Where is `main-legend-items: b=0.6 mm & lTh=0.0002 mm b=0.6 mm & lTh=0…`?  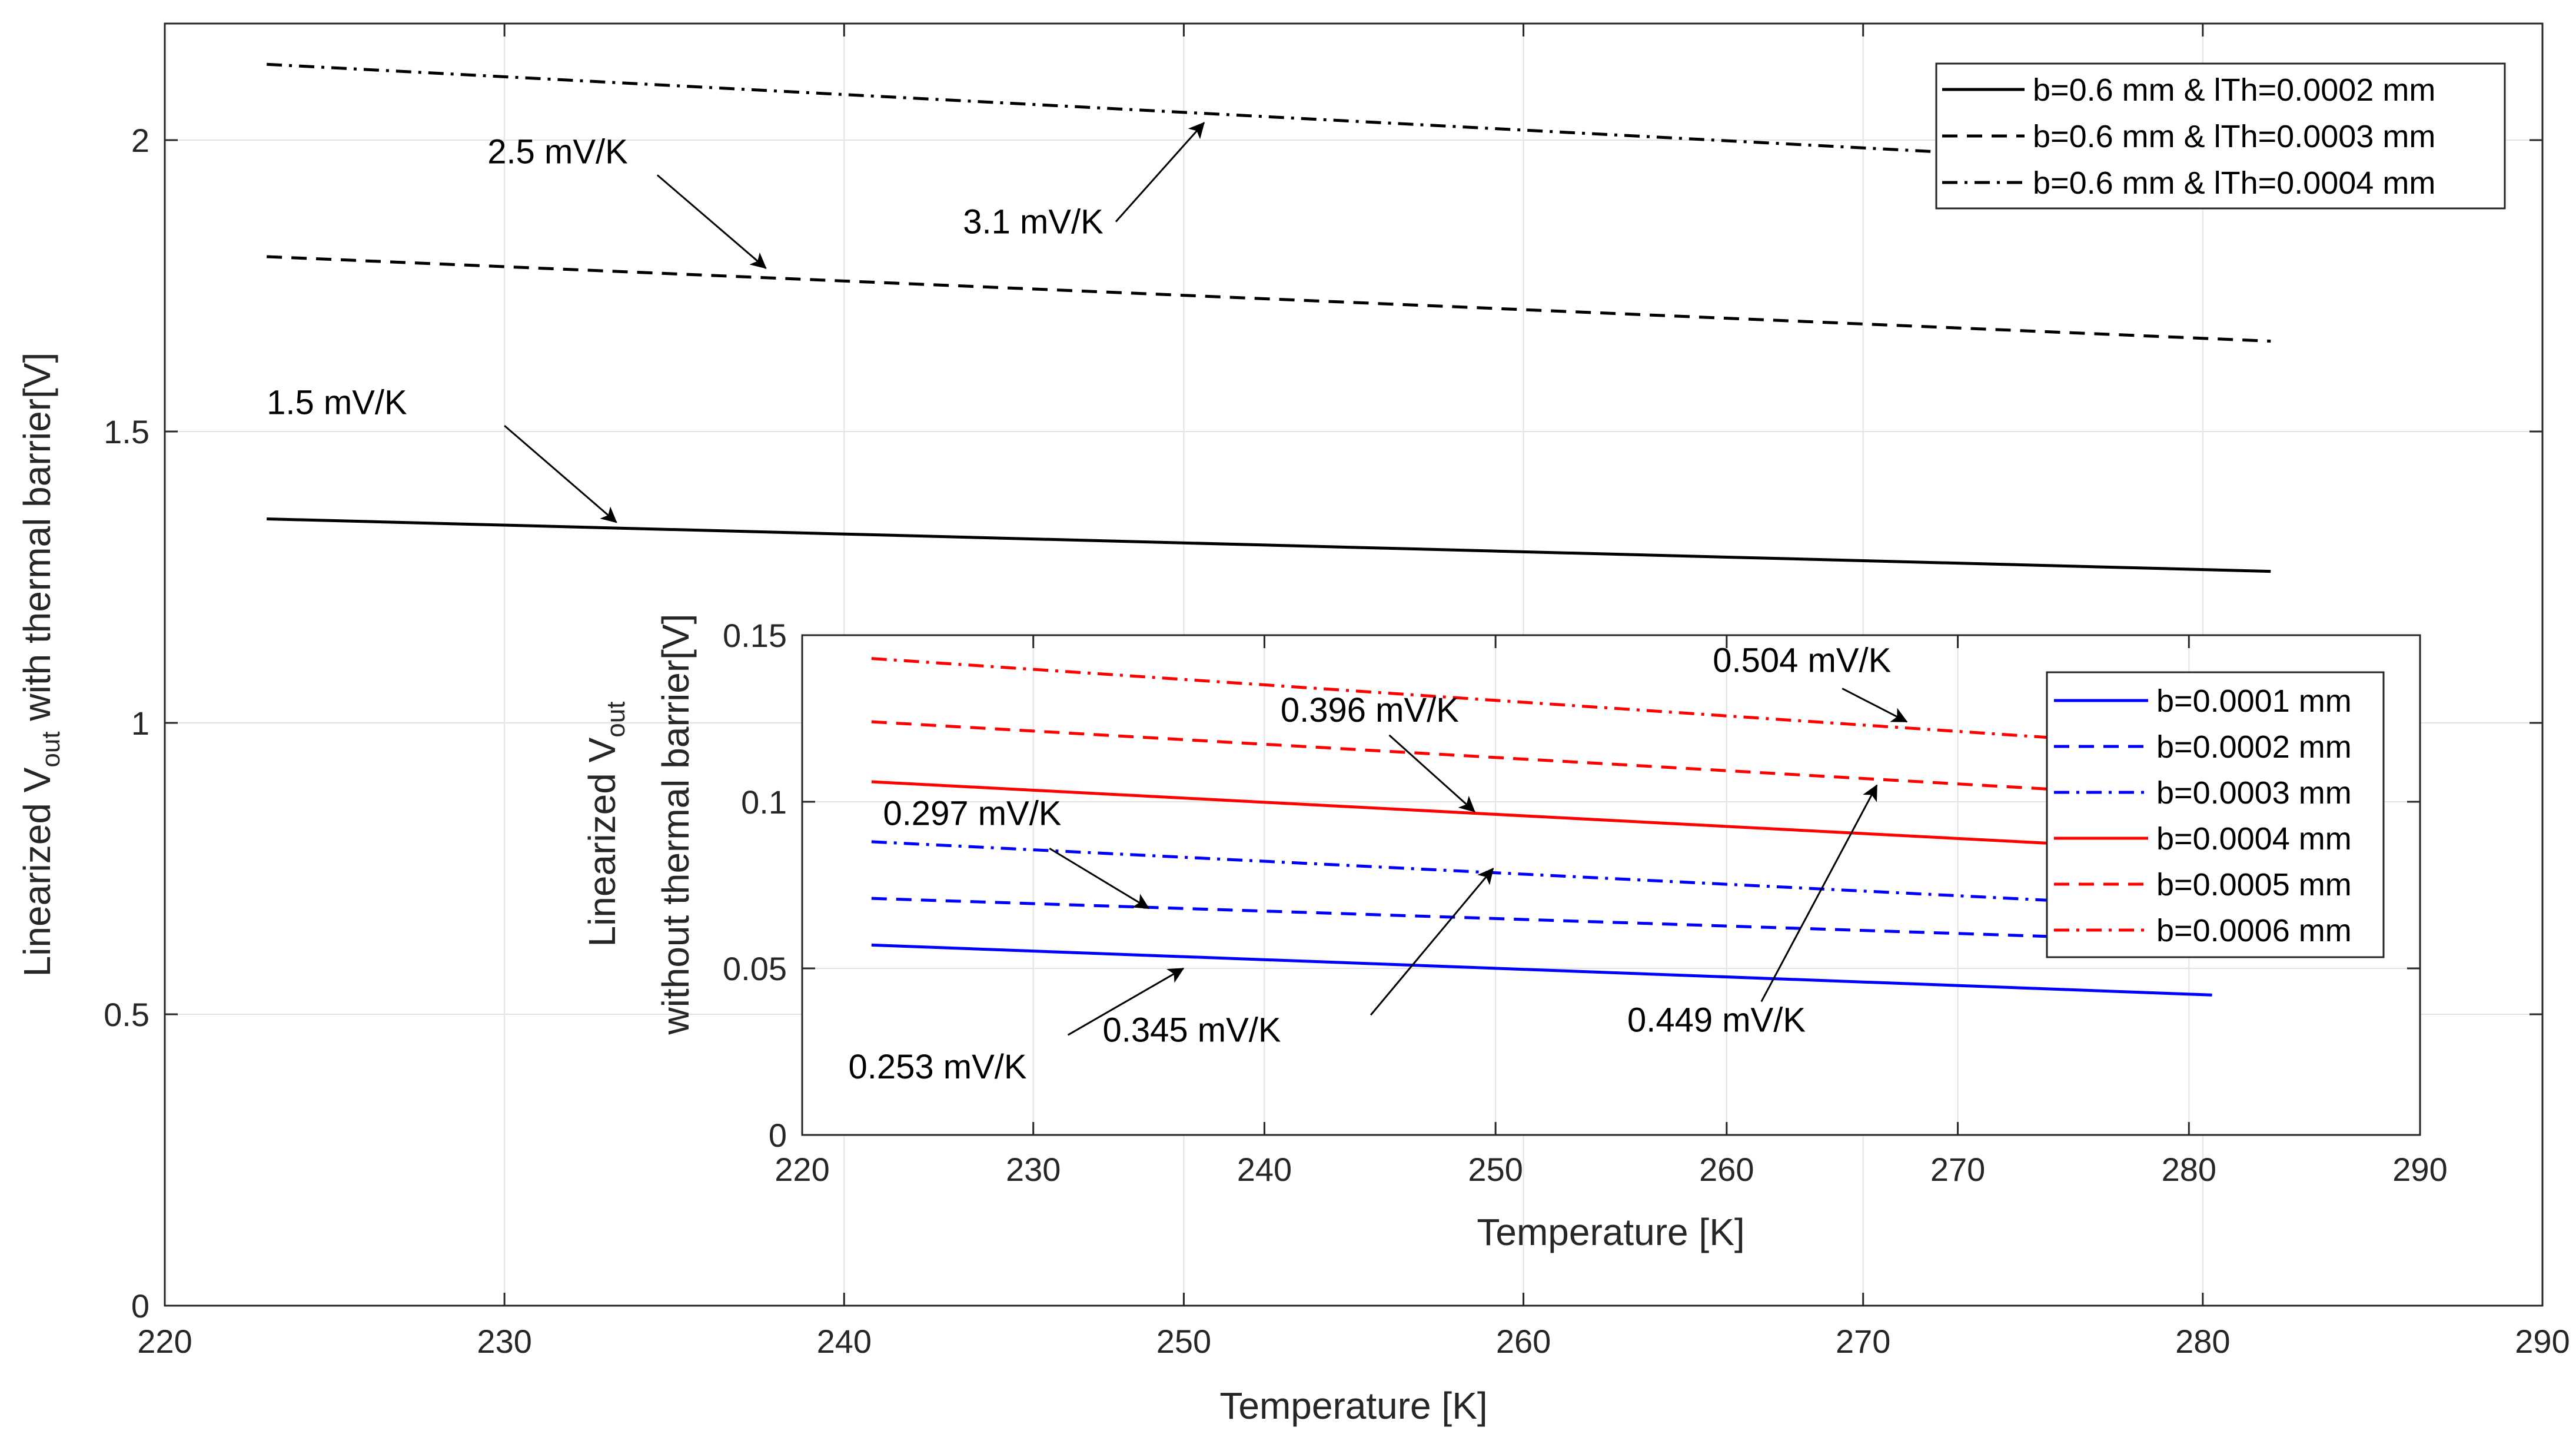 main-legend-items: b=0.6 mm & lTh=0.0002 mm b=0.6 mm & lTh=0… is located at coordinates (2188, 137).